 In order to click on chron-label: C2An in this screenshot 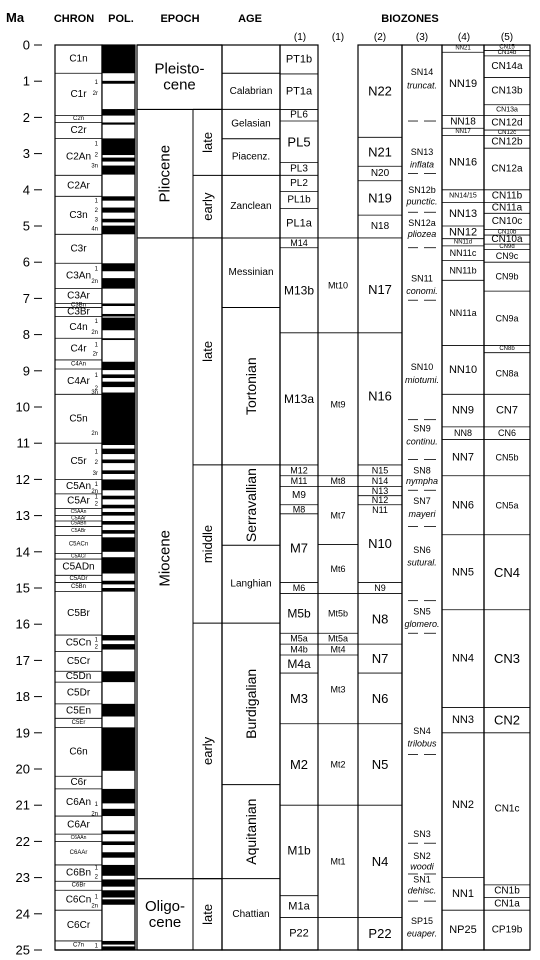, I will do `click(78, 156)`.